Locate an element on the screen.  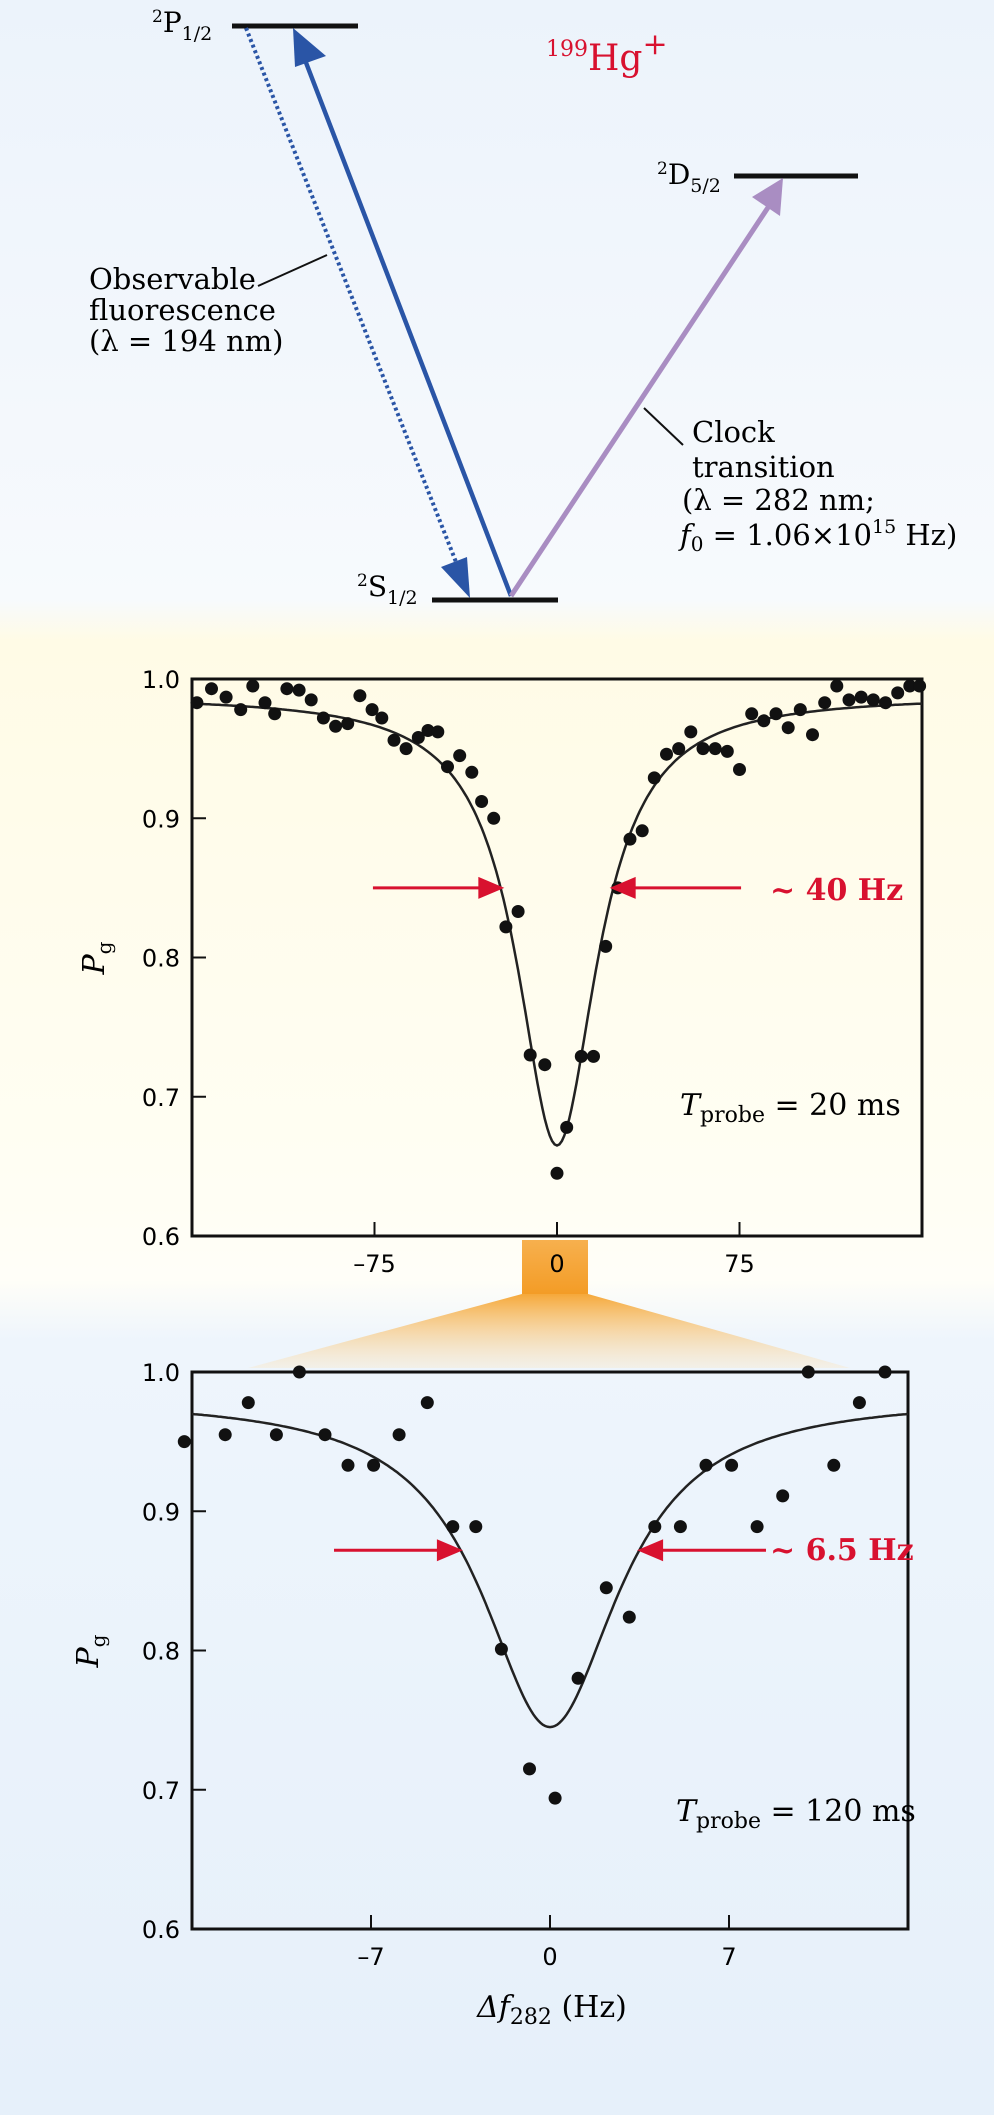
level-d52-label: 2D5/2 is located at coordinates (689, 177).